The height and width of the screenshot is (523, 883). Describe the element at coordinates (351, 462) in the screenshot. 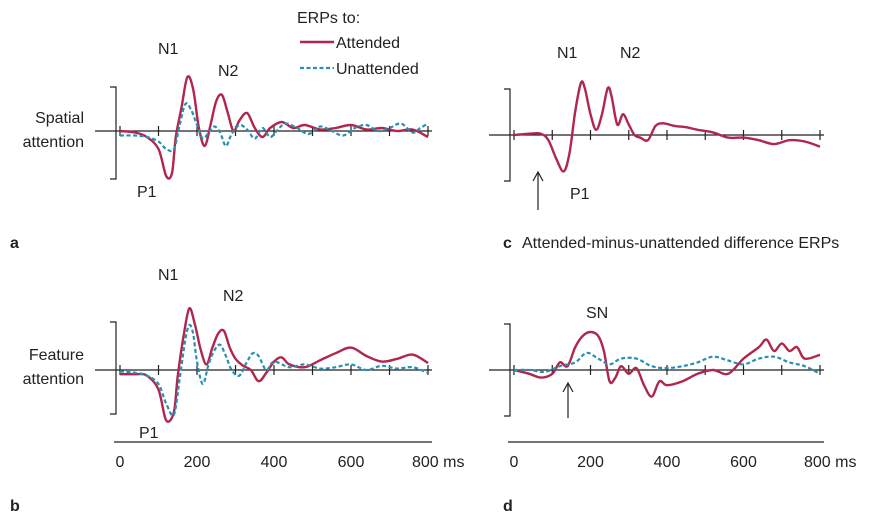

I see `panel-b-time-tick-label: 600` at that location.